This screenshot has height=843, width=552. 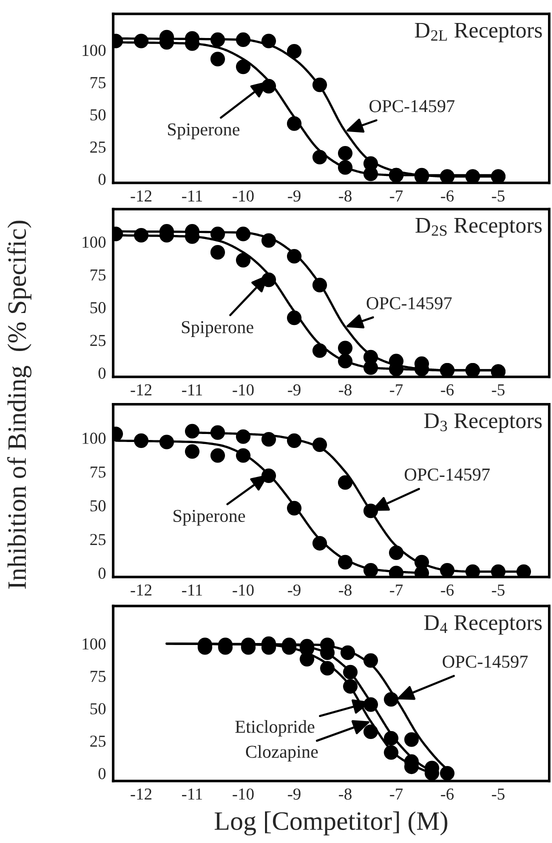 I want to click on chart-title: D$_{2L}$ Receptors, so click(x=478, y=32).